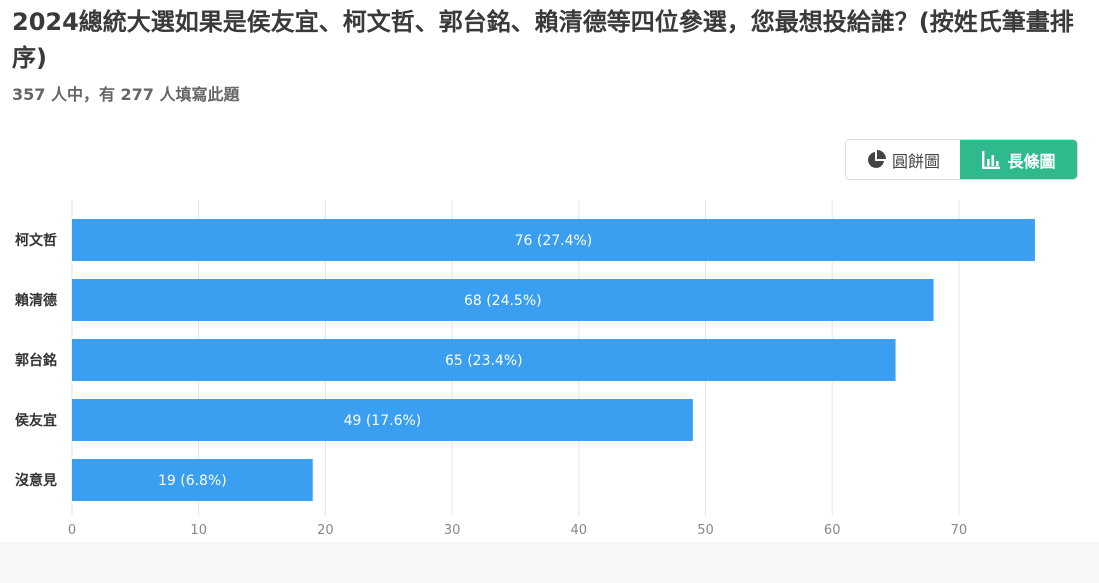  I want to click on bar-value-label: 76 (27.4%), so click(554, 241).